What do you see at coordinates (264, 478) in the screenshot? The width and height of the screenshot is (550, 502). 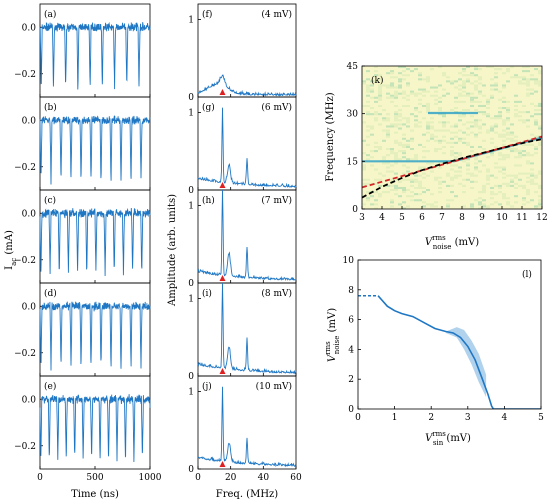 I see `spectrum-xtick-label: 40` at bounding box center [264, 478].